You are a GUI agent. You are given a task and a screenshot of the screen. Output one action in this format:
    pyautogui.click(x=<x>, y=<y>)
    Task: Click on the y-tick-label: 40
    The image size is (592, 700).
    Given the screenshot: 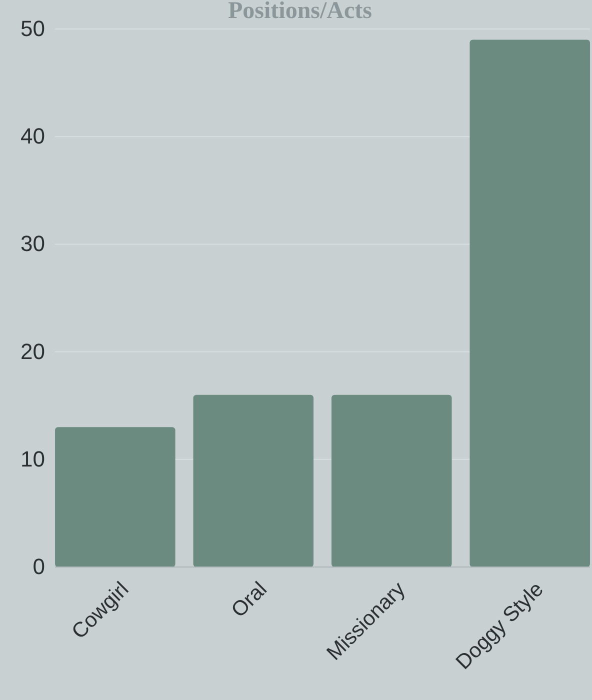 What is the action you would take?
    pyautogui.click(x=32, y=136)
    